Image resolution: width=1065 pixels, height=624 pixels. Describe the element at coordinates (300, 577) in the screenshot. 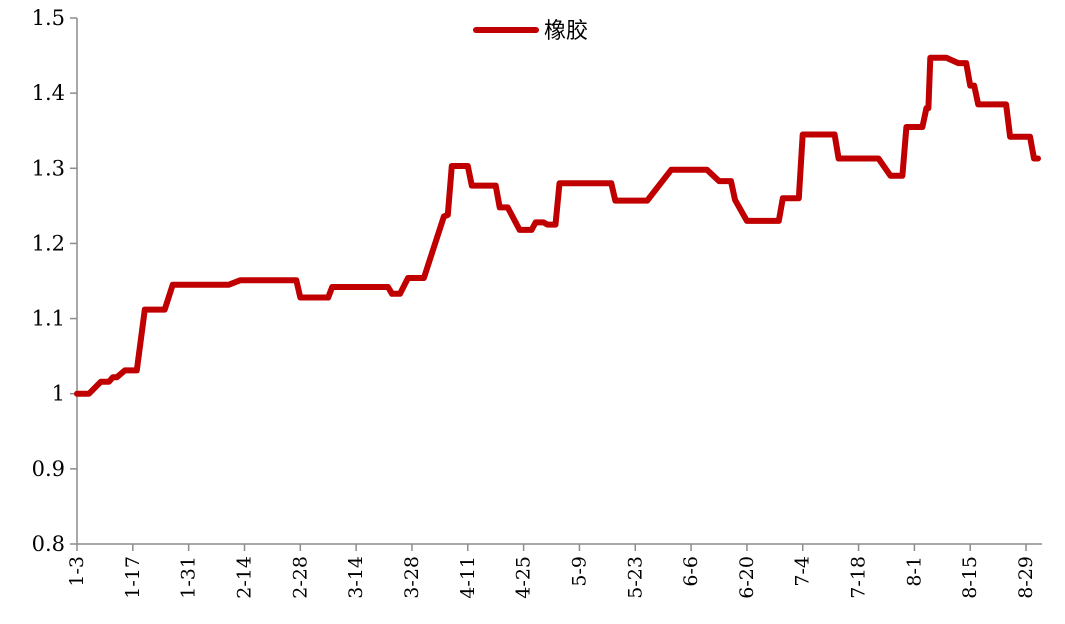

I see `x-tick-label: 2-28` at that location.